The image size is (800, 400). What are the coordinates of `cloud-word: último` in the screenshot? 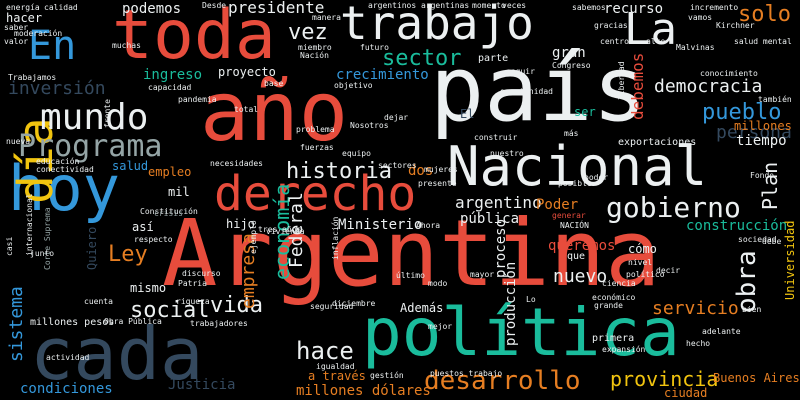 It's located at (410, 275).